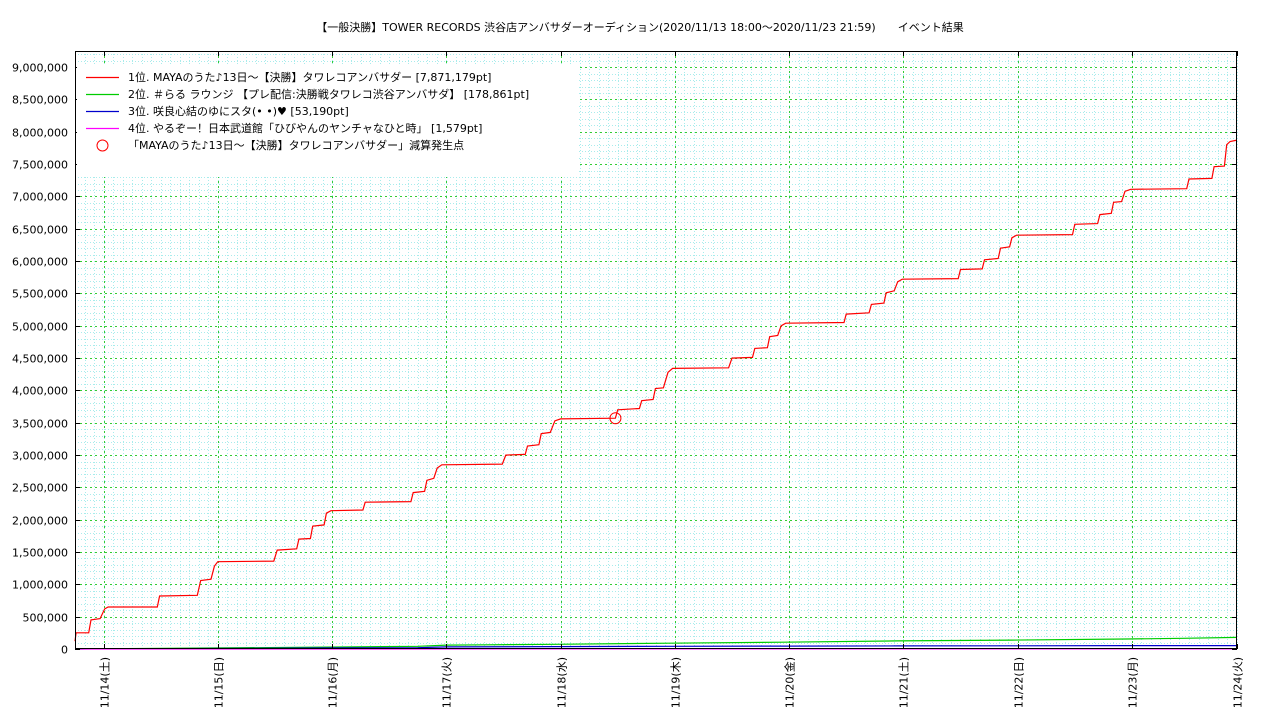  Describe the element at coordinates (1133, 682) in the screenshot. I see `x-tick-label: 11/23(月)` at that location.